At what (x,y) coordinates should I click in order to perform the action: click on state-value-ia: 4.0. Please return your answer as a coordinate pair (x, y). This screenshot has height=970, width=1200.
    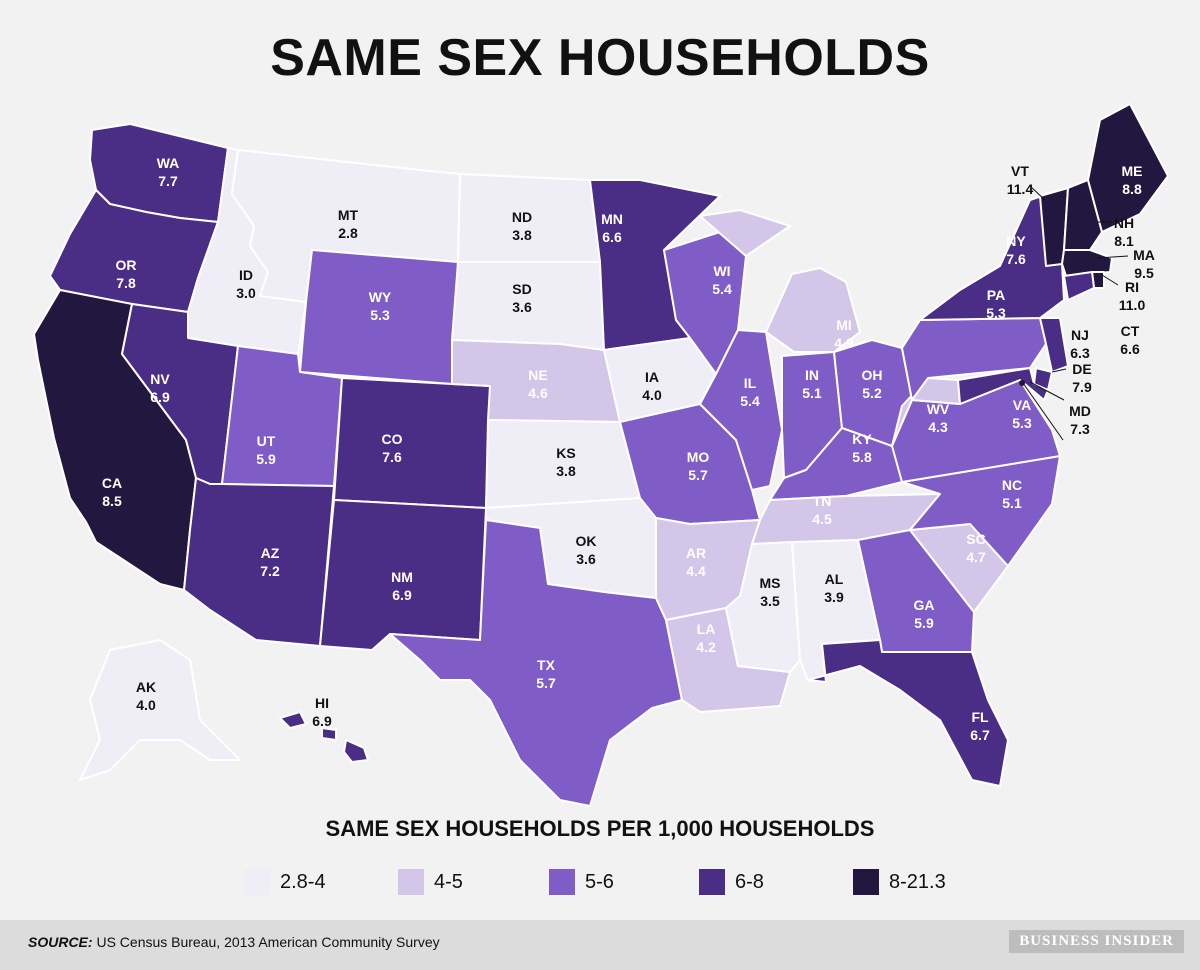
    Looking at the image, I should click on (652, 395).